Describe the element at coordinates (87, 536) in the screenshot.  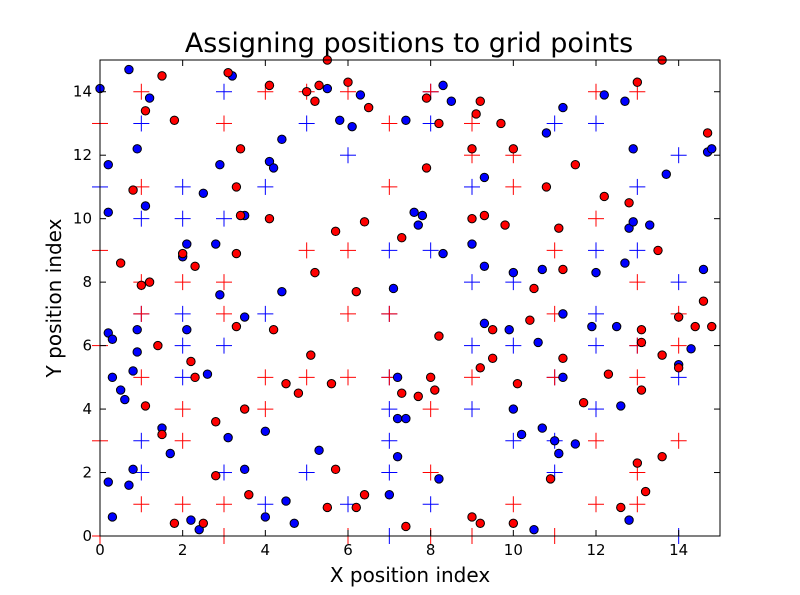
I see `y-tick-label: 0` at that location.